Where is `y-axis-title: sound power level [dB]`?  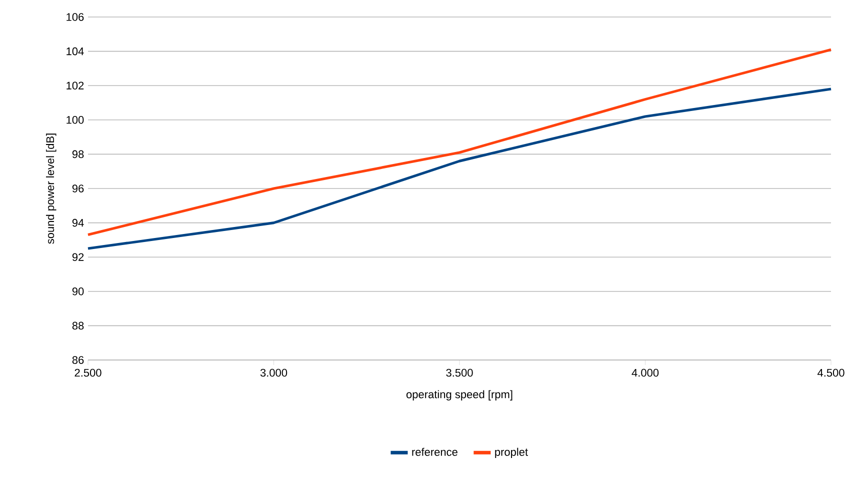 y-axis-title: sound power level [dB] is located at coordinates (51, 189).